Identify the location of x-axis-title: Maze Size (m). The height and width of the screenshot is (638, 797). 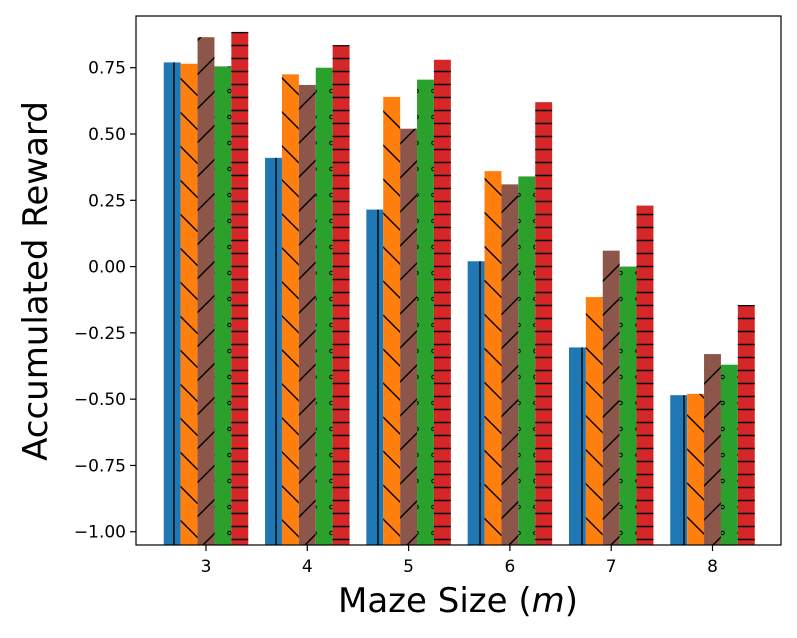
(458, 601).